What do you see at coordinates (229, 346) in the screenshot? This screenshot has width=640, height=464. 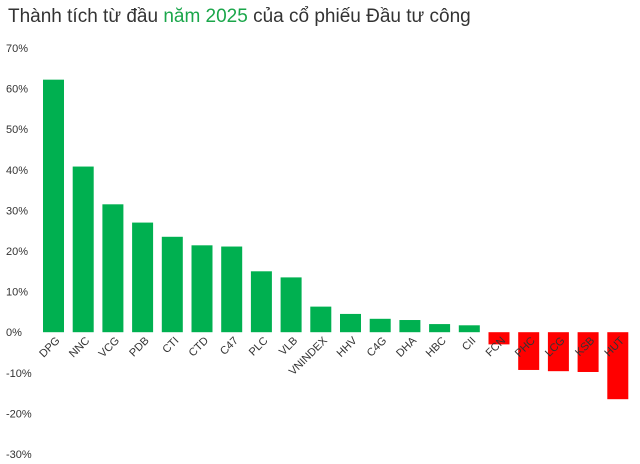 I see `x-tick-label: C47` at bounding box center [229, 346].